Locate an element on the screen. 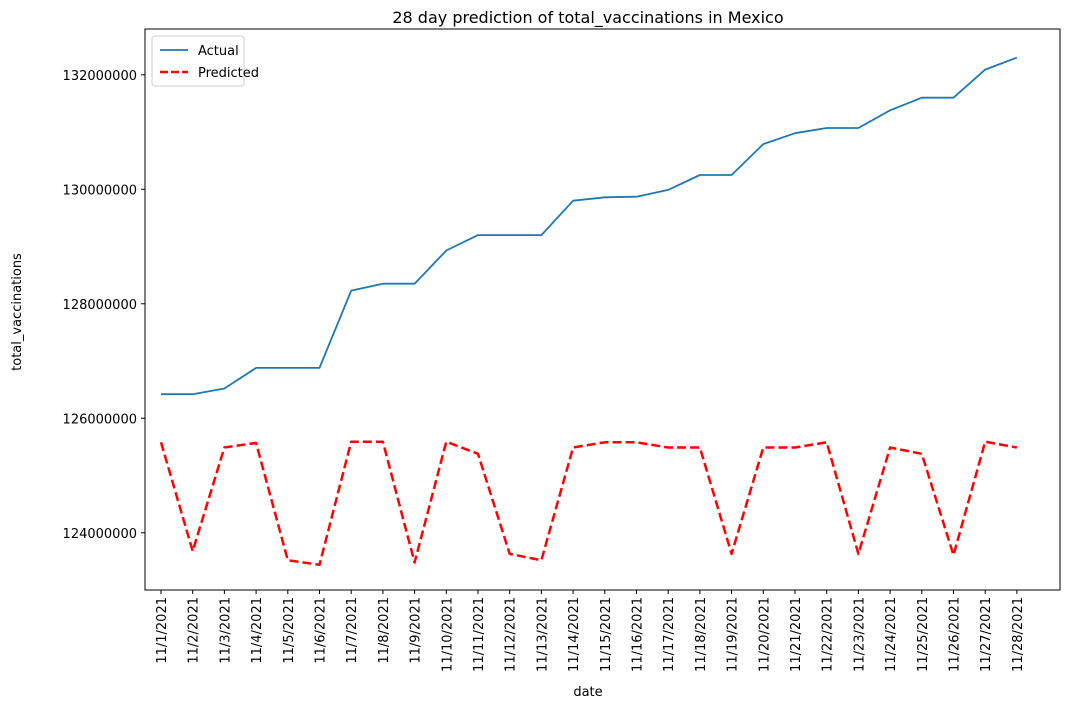 The width and height of the screenshot is (1070, 709). x-tick-label: 11/18/2021 is located at coordinates (701, 634).